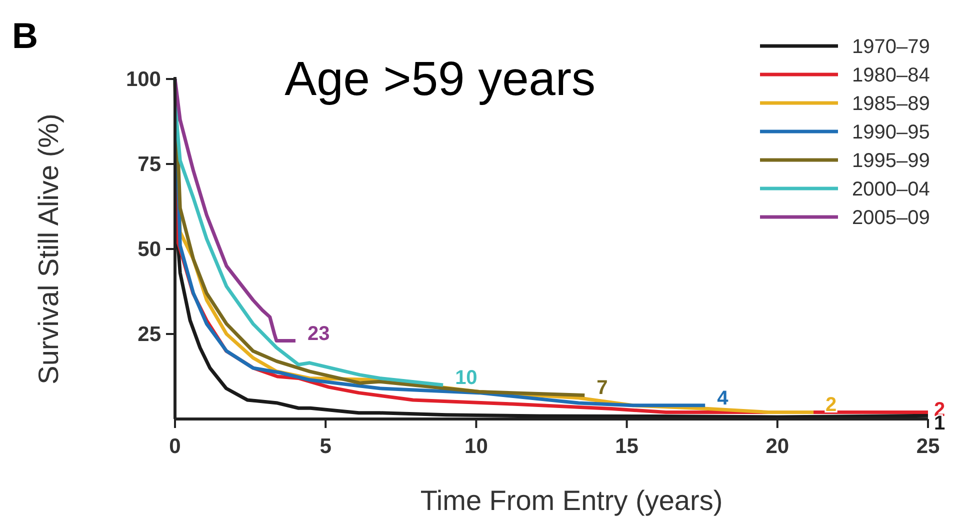 The width and height of the screenshot is (974, 527). What do you see at coordinates (48, 249) in the screenshot?
I see `y-axis-title: Survival Still Alive (%)` at bounding box center [48, 249].